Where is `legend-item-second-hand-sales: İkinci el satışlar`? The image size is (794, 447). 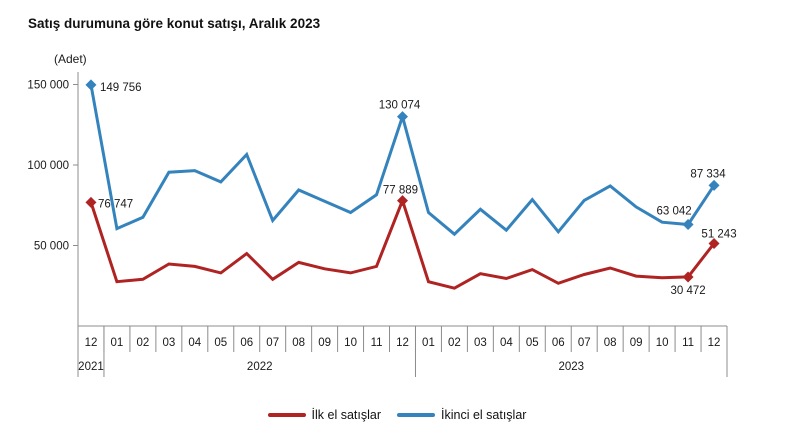 legend-item-second-hand-sales: İkinci el satışlar is located at coordinates (461, 415).